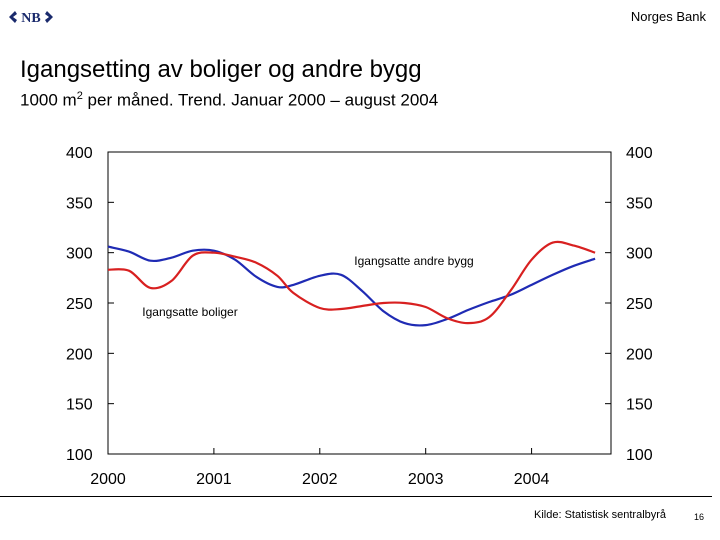 This screenshot has width=720, height=540. What do you see at coordinates (639, 203) in the screenshot?
I see `y-tick-right-label: 350` at bounding box center [639, 203].